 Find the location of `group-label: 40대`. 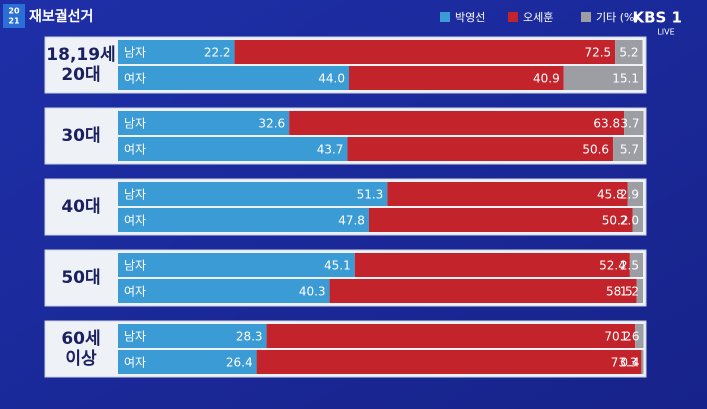

group-label: 40대 is located at coordinates (80, 207).